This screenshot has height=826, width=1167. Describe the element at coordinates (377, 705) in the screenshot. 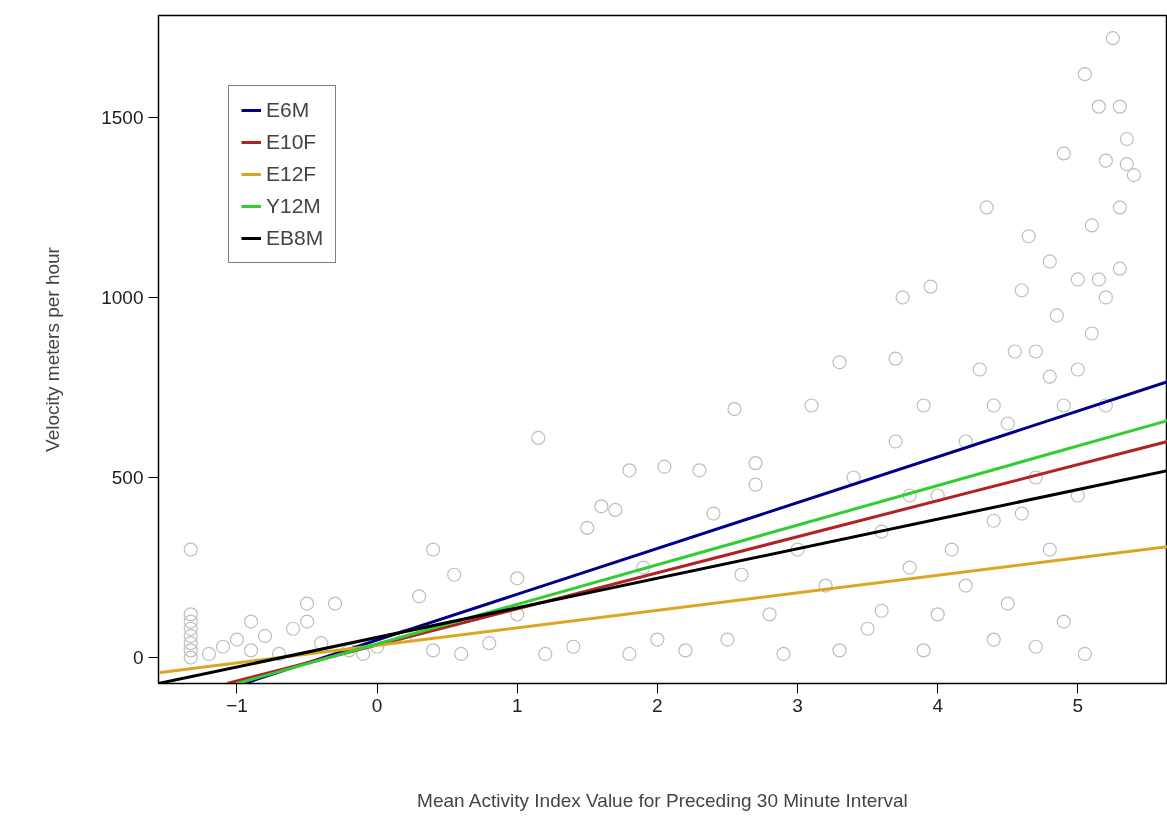

I see `x-tick-label: 0` at that location.